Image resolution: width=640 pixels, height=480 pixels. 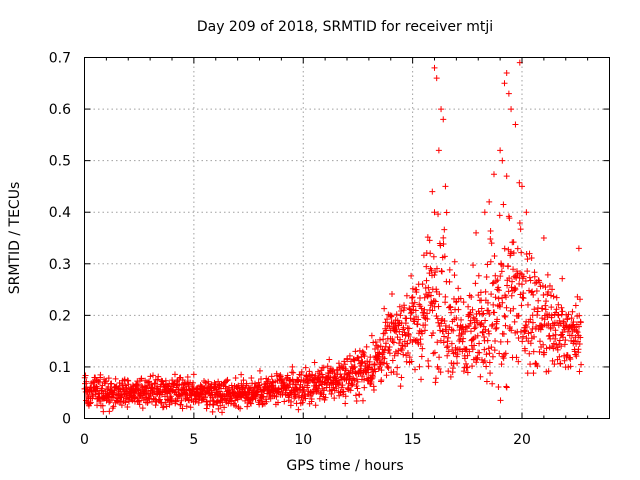 What do you see at coordinates (66, 420) in the screenshot?
I see `y-tick-label: 0` at bounding box center [66, 420].